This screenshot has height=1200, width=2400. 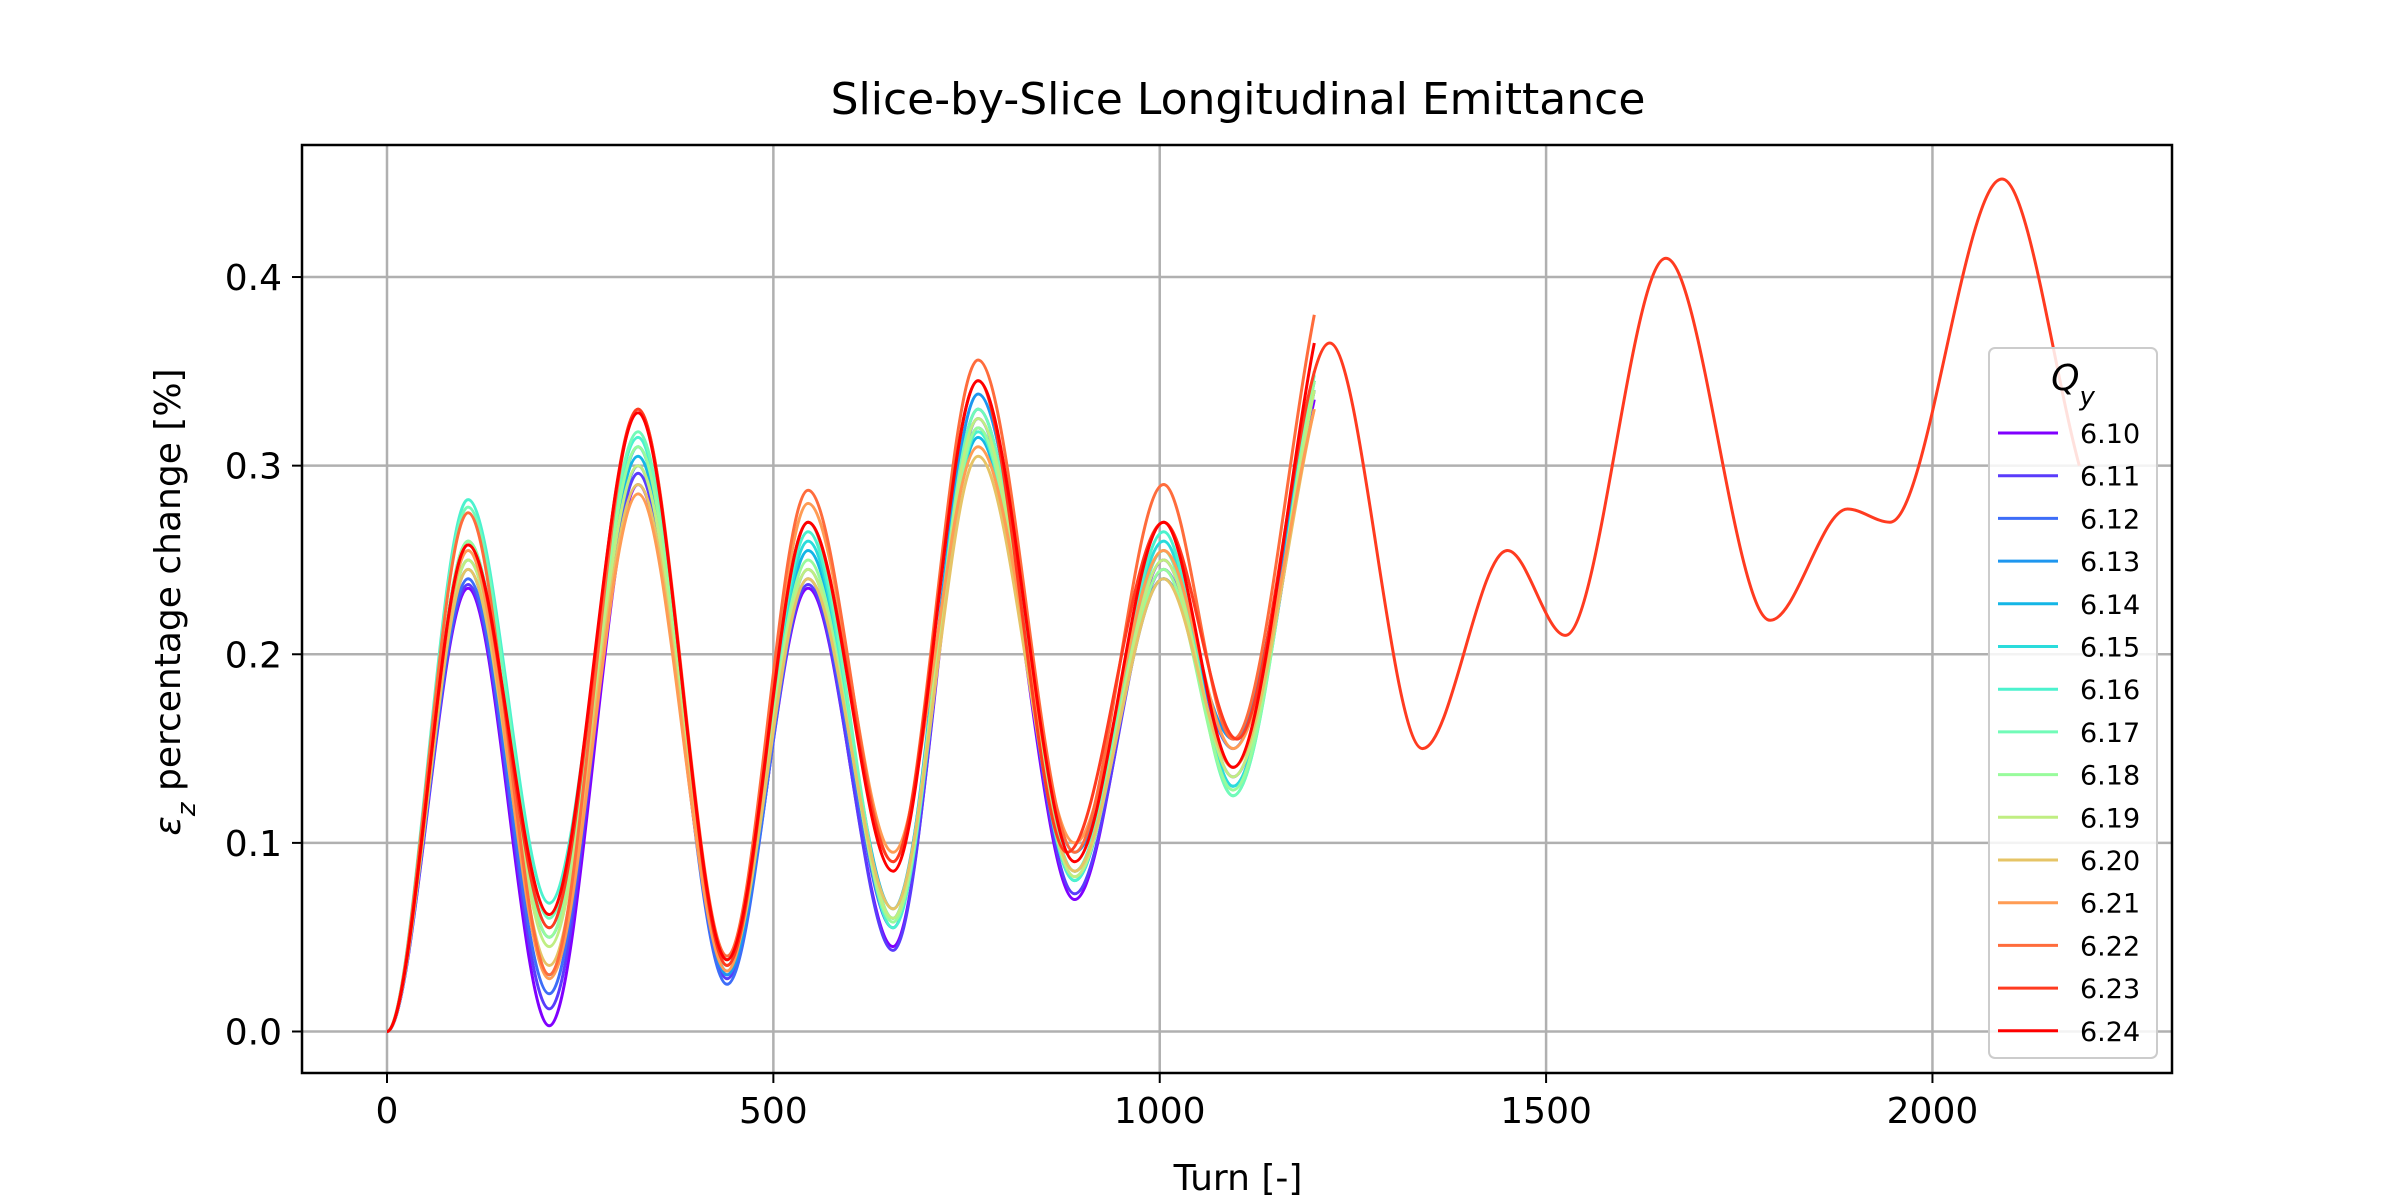 What do you see at coordinates (2069, 519) in the screenshot?
I see `legend-item: 6.12` at bounding box center [2069, 519].